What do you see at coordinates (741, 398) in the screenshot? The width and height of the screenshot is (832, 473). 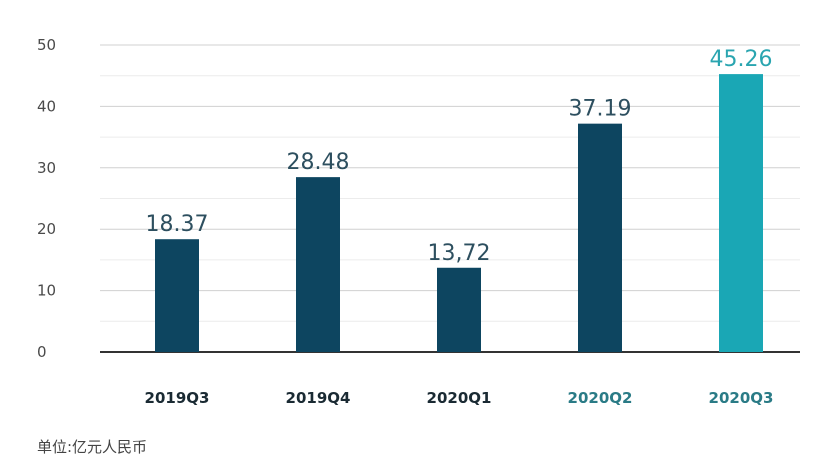 I see `x-tick-label-2020Q3: 2020Q3` at bounding box center [741, 398].